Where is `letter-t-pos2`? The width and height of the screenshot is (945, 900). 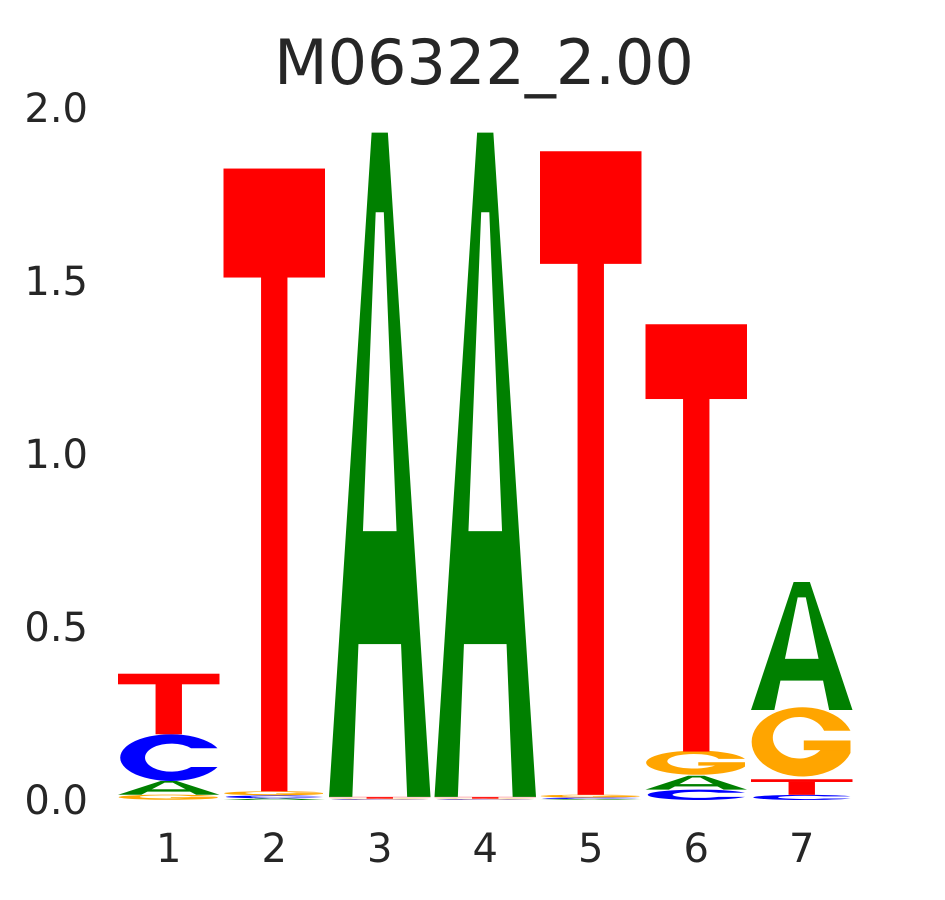
letter-t-pos2 is located at coordinates (274, 480).